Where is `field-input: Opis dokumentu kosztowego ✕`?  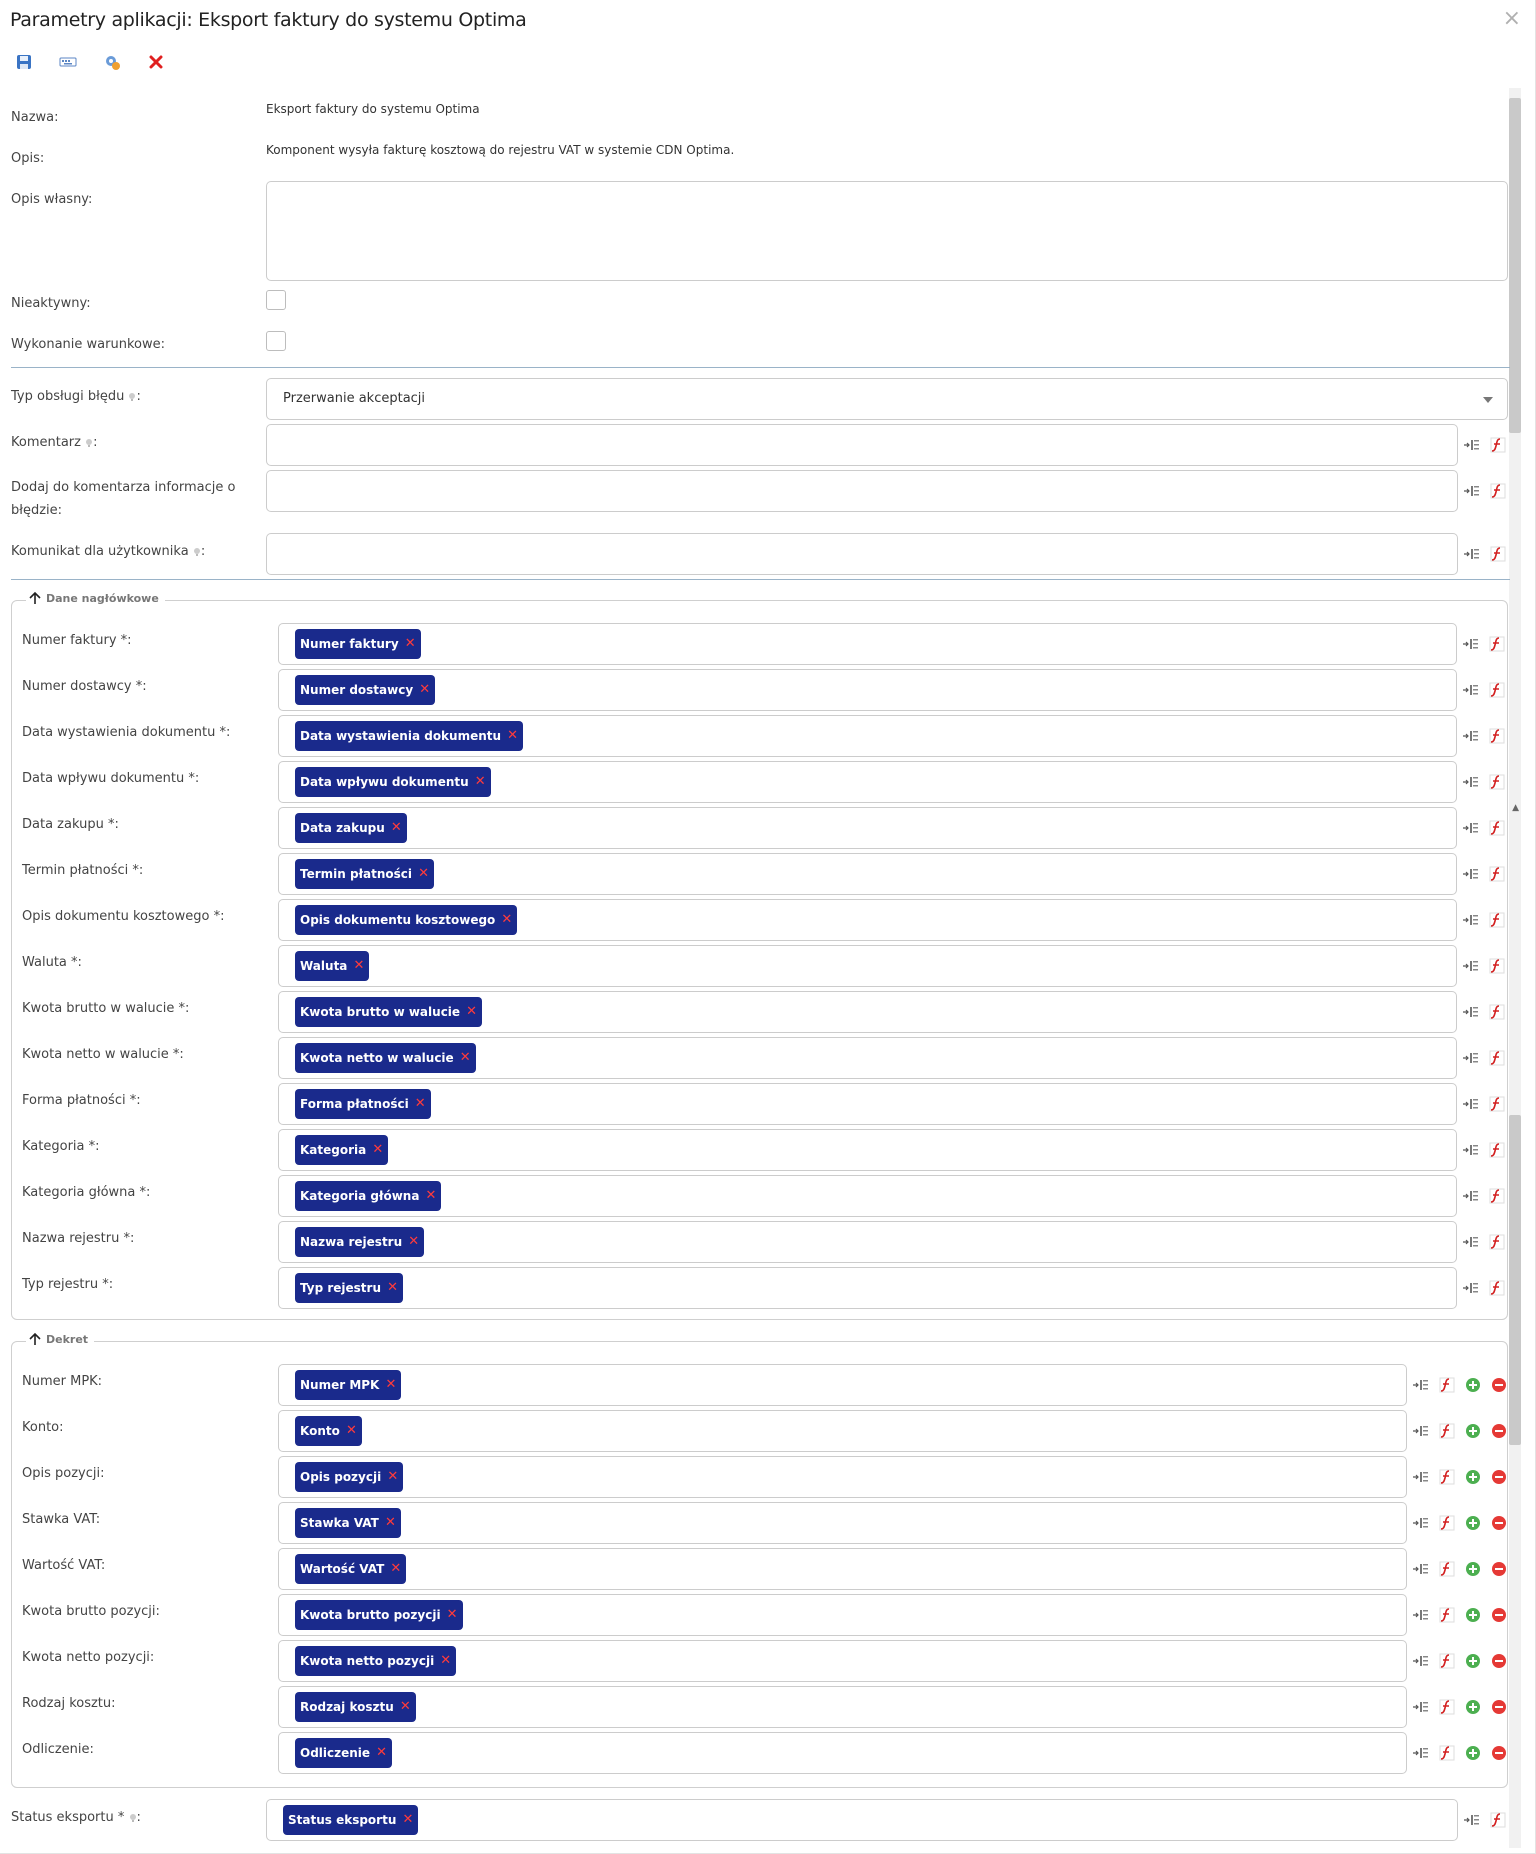 field-input: Opis dokumentu kosztowego ✕ is located at coordinates (867, 920).